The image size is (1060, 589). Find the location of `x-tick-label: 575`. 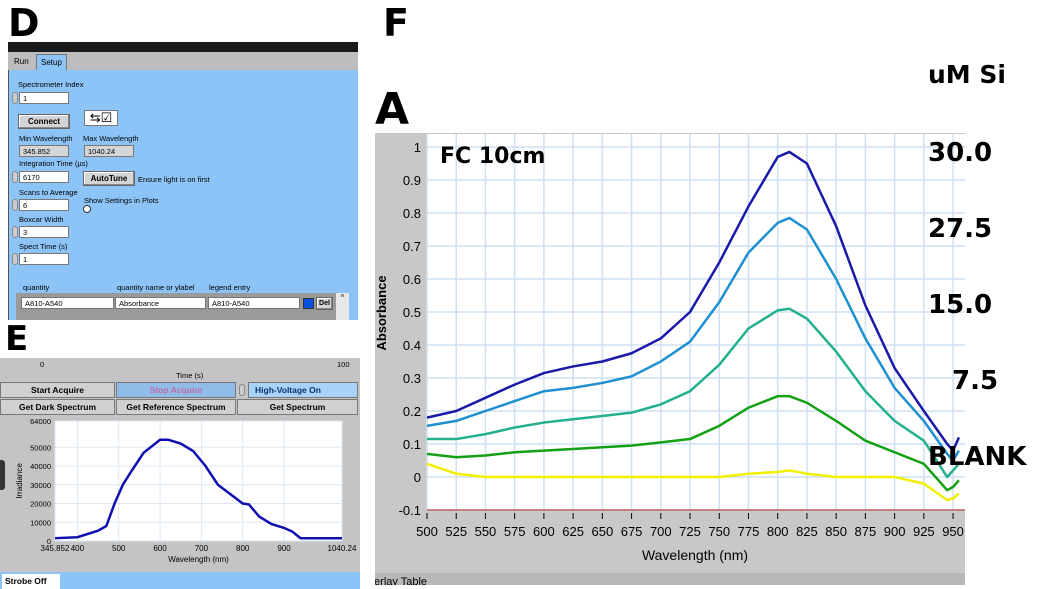

x-tick-label: 575 is located at coordinates (515, 531).